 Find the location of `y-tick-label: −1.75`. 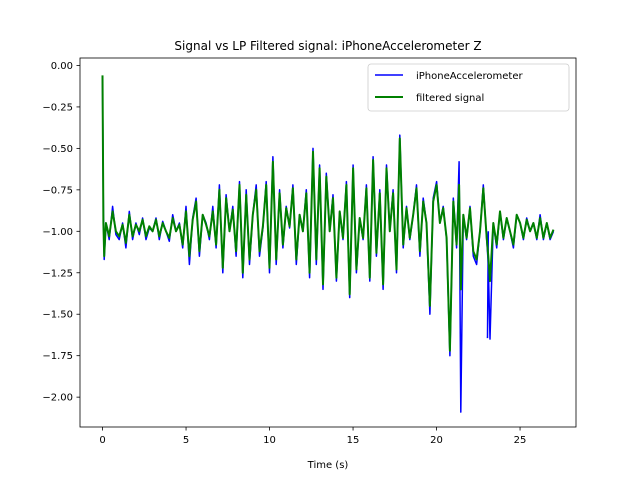

y-tick-label: −1.75 is located at coordinates (57, 356).